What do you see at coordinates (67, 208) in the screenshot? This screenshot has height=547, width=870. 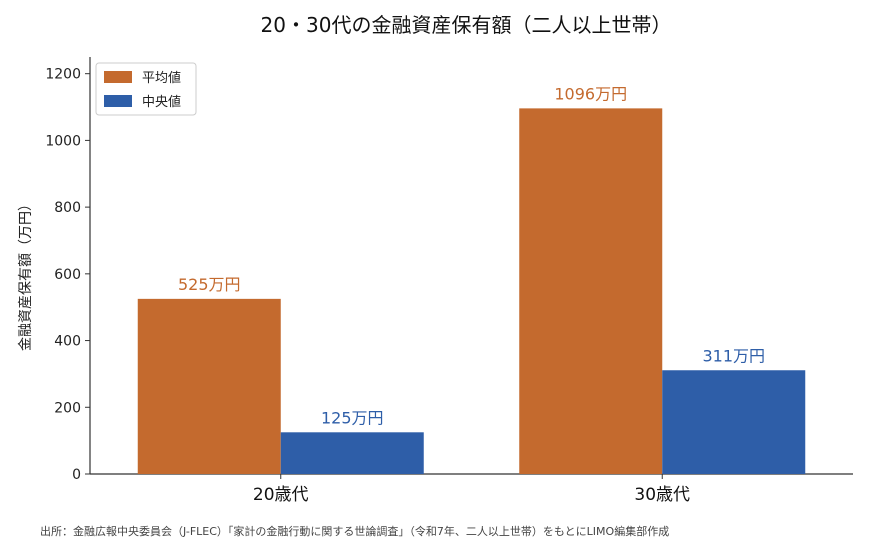 I see `y-tick-label: 800` at bounding box center [67, 208].